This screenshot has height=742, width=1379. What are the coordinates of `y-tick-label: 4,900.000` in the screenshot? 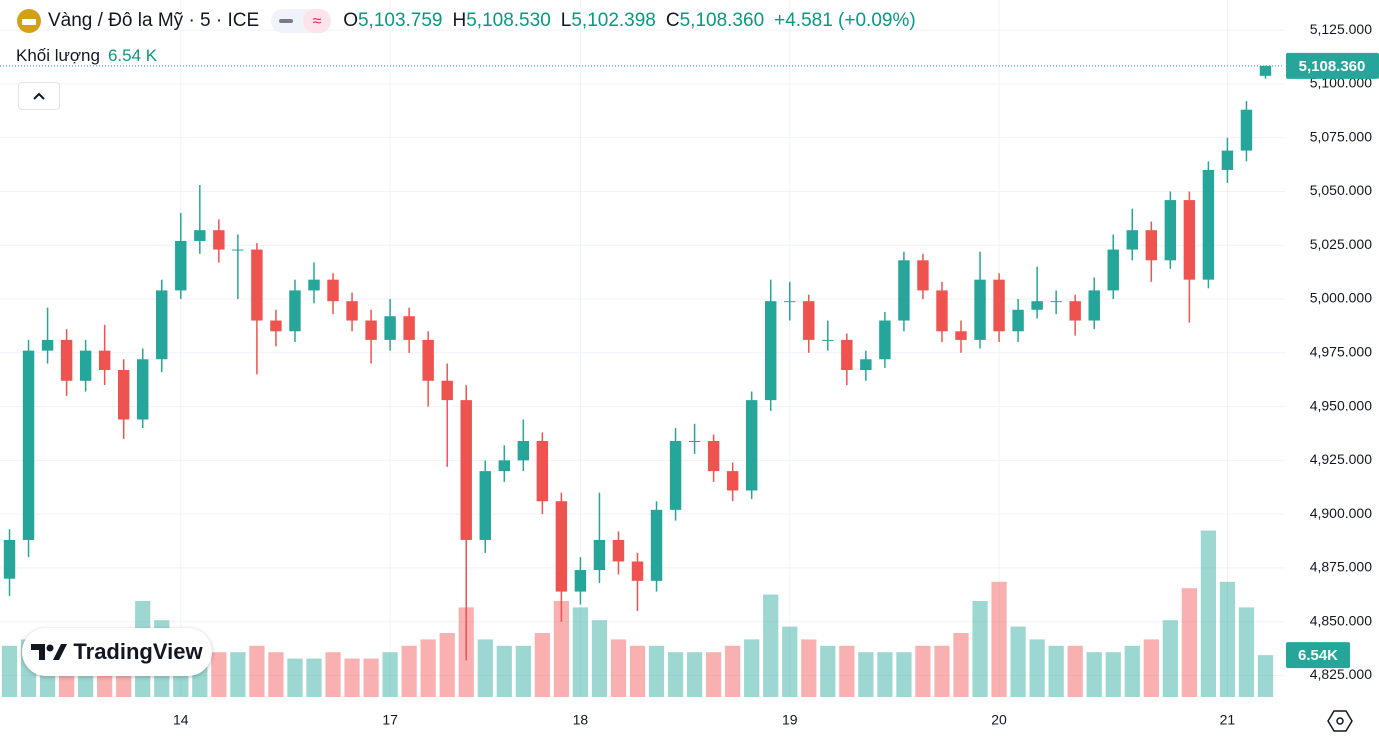 It's located at (1341, 513).